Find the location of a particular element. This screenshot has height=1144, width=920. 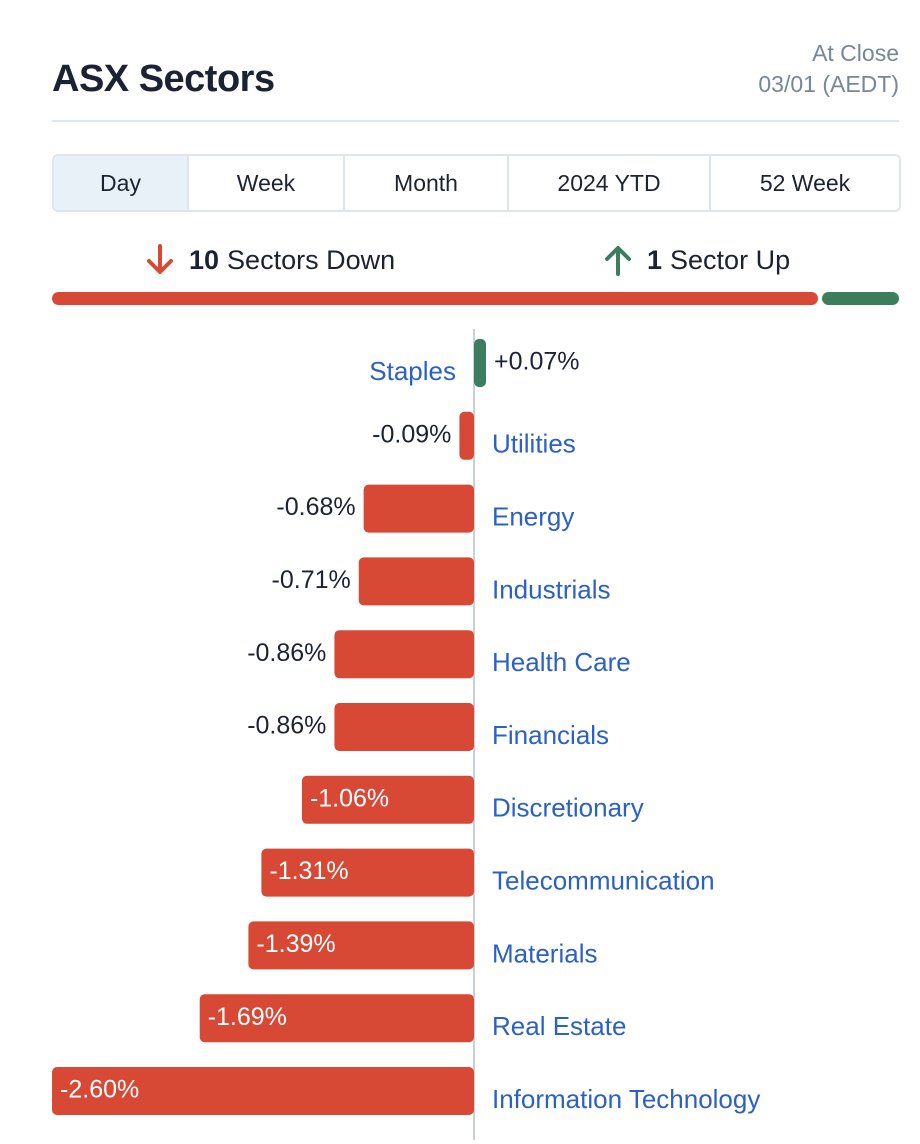

sector-row: -1.39% Materials is located at coordinates (422, 945).